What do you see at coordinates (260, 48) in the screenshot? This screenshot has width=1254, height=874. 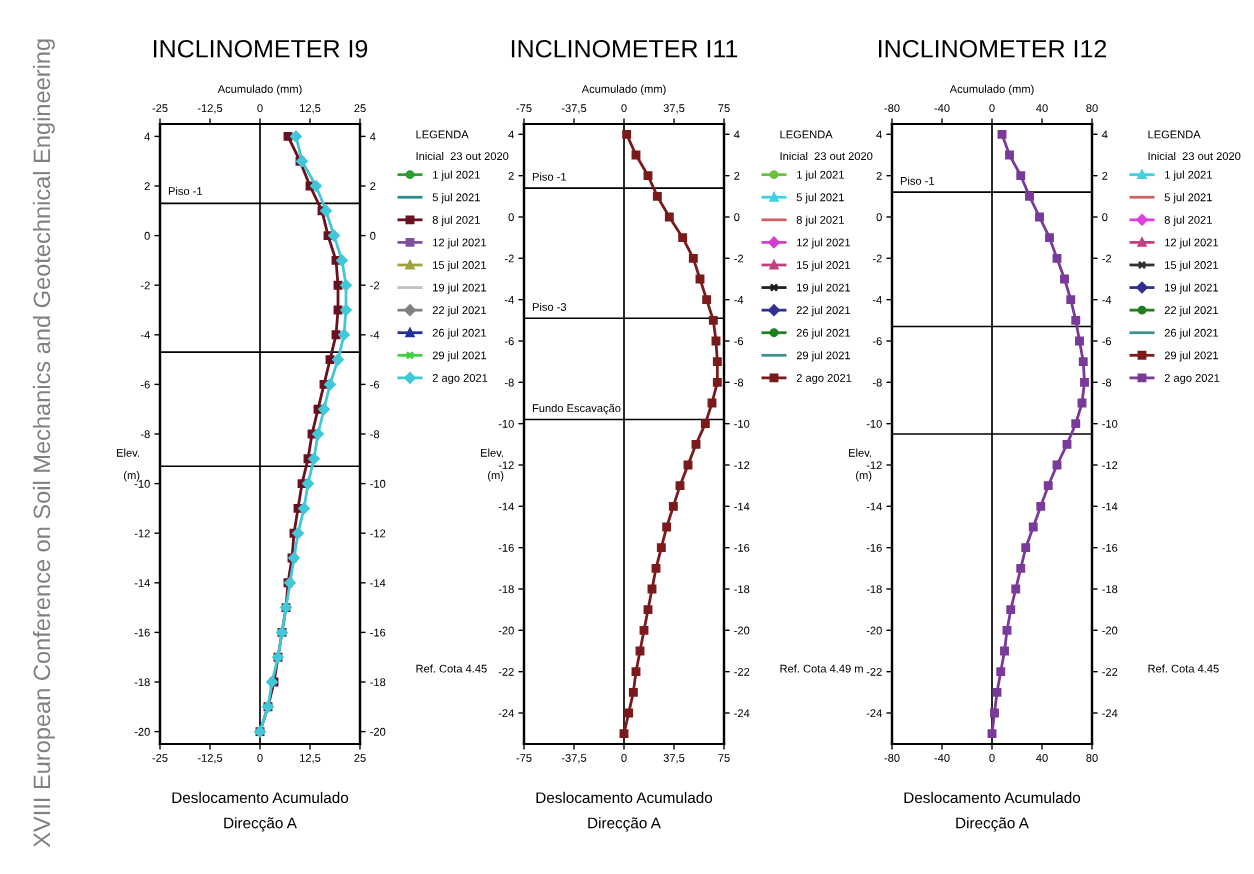 I see `chart-title: INCLINOMETER I9` at bounding box center [260, 48].